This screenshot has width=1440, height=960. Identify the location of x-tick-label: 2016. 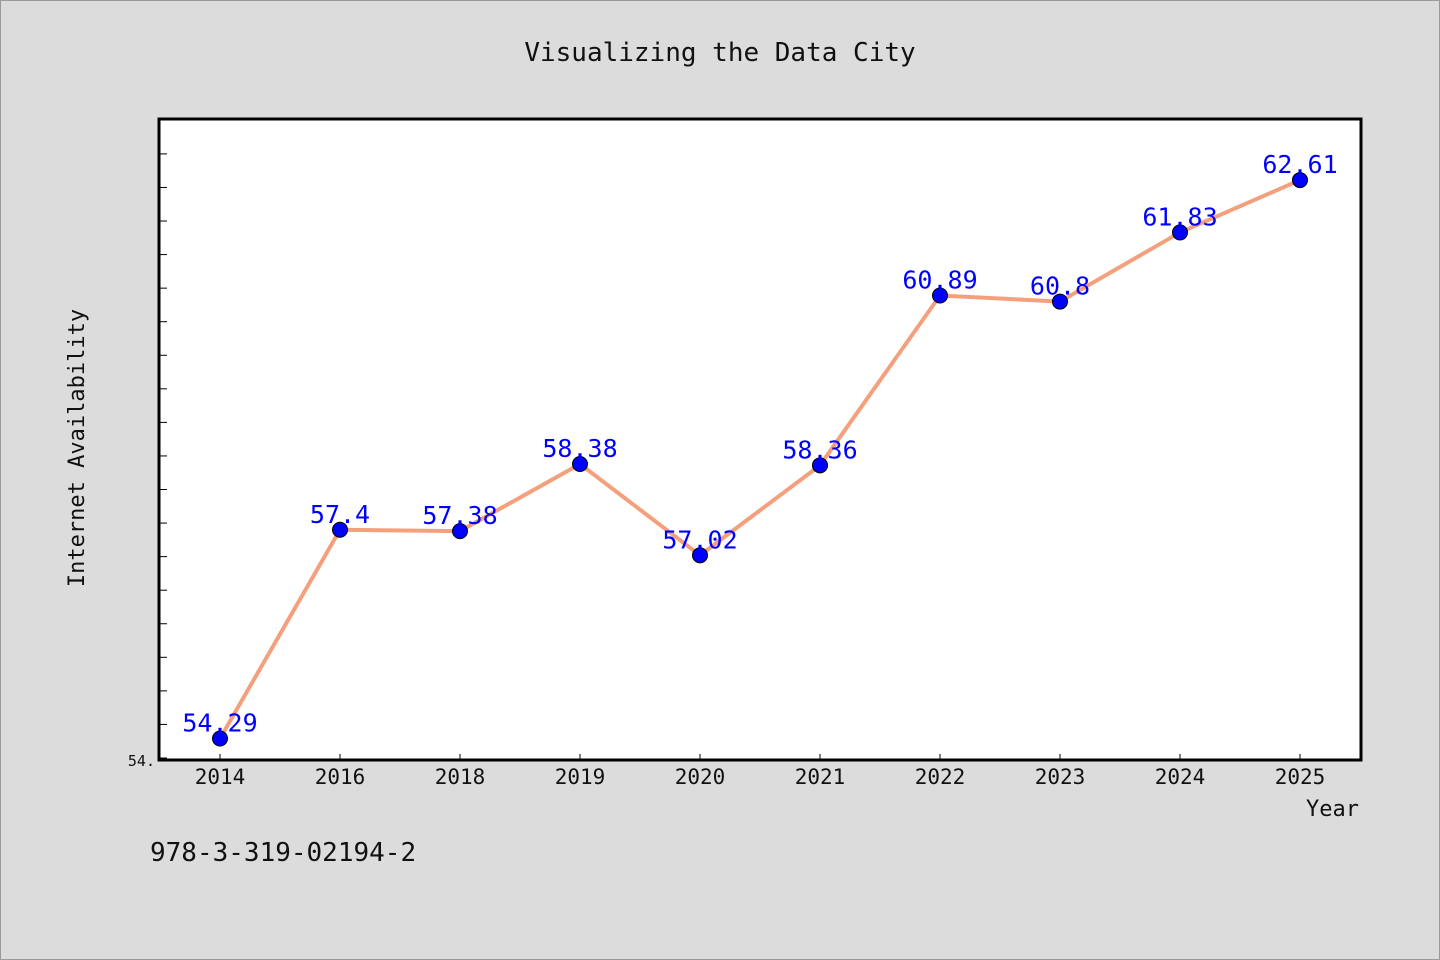
(340, 777).